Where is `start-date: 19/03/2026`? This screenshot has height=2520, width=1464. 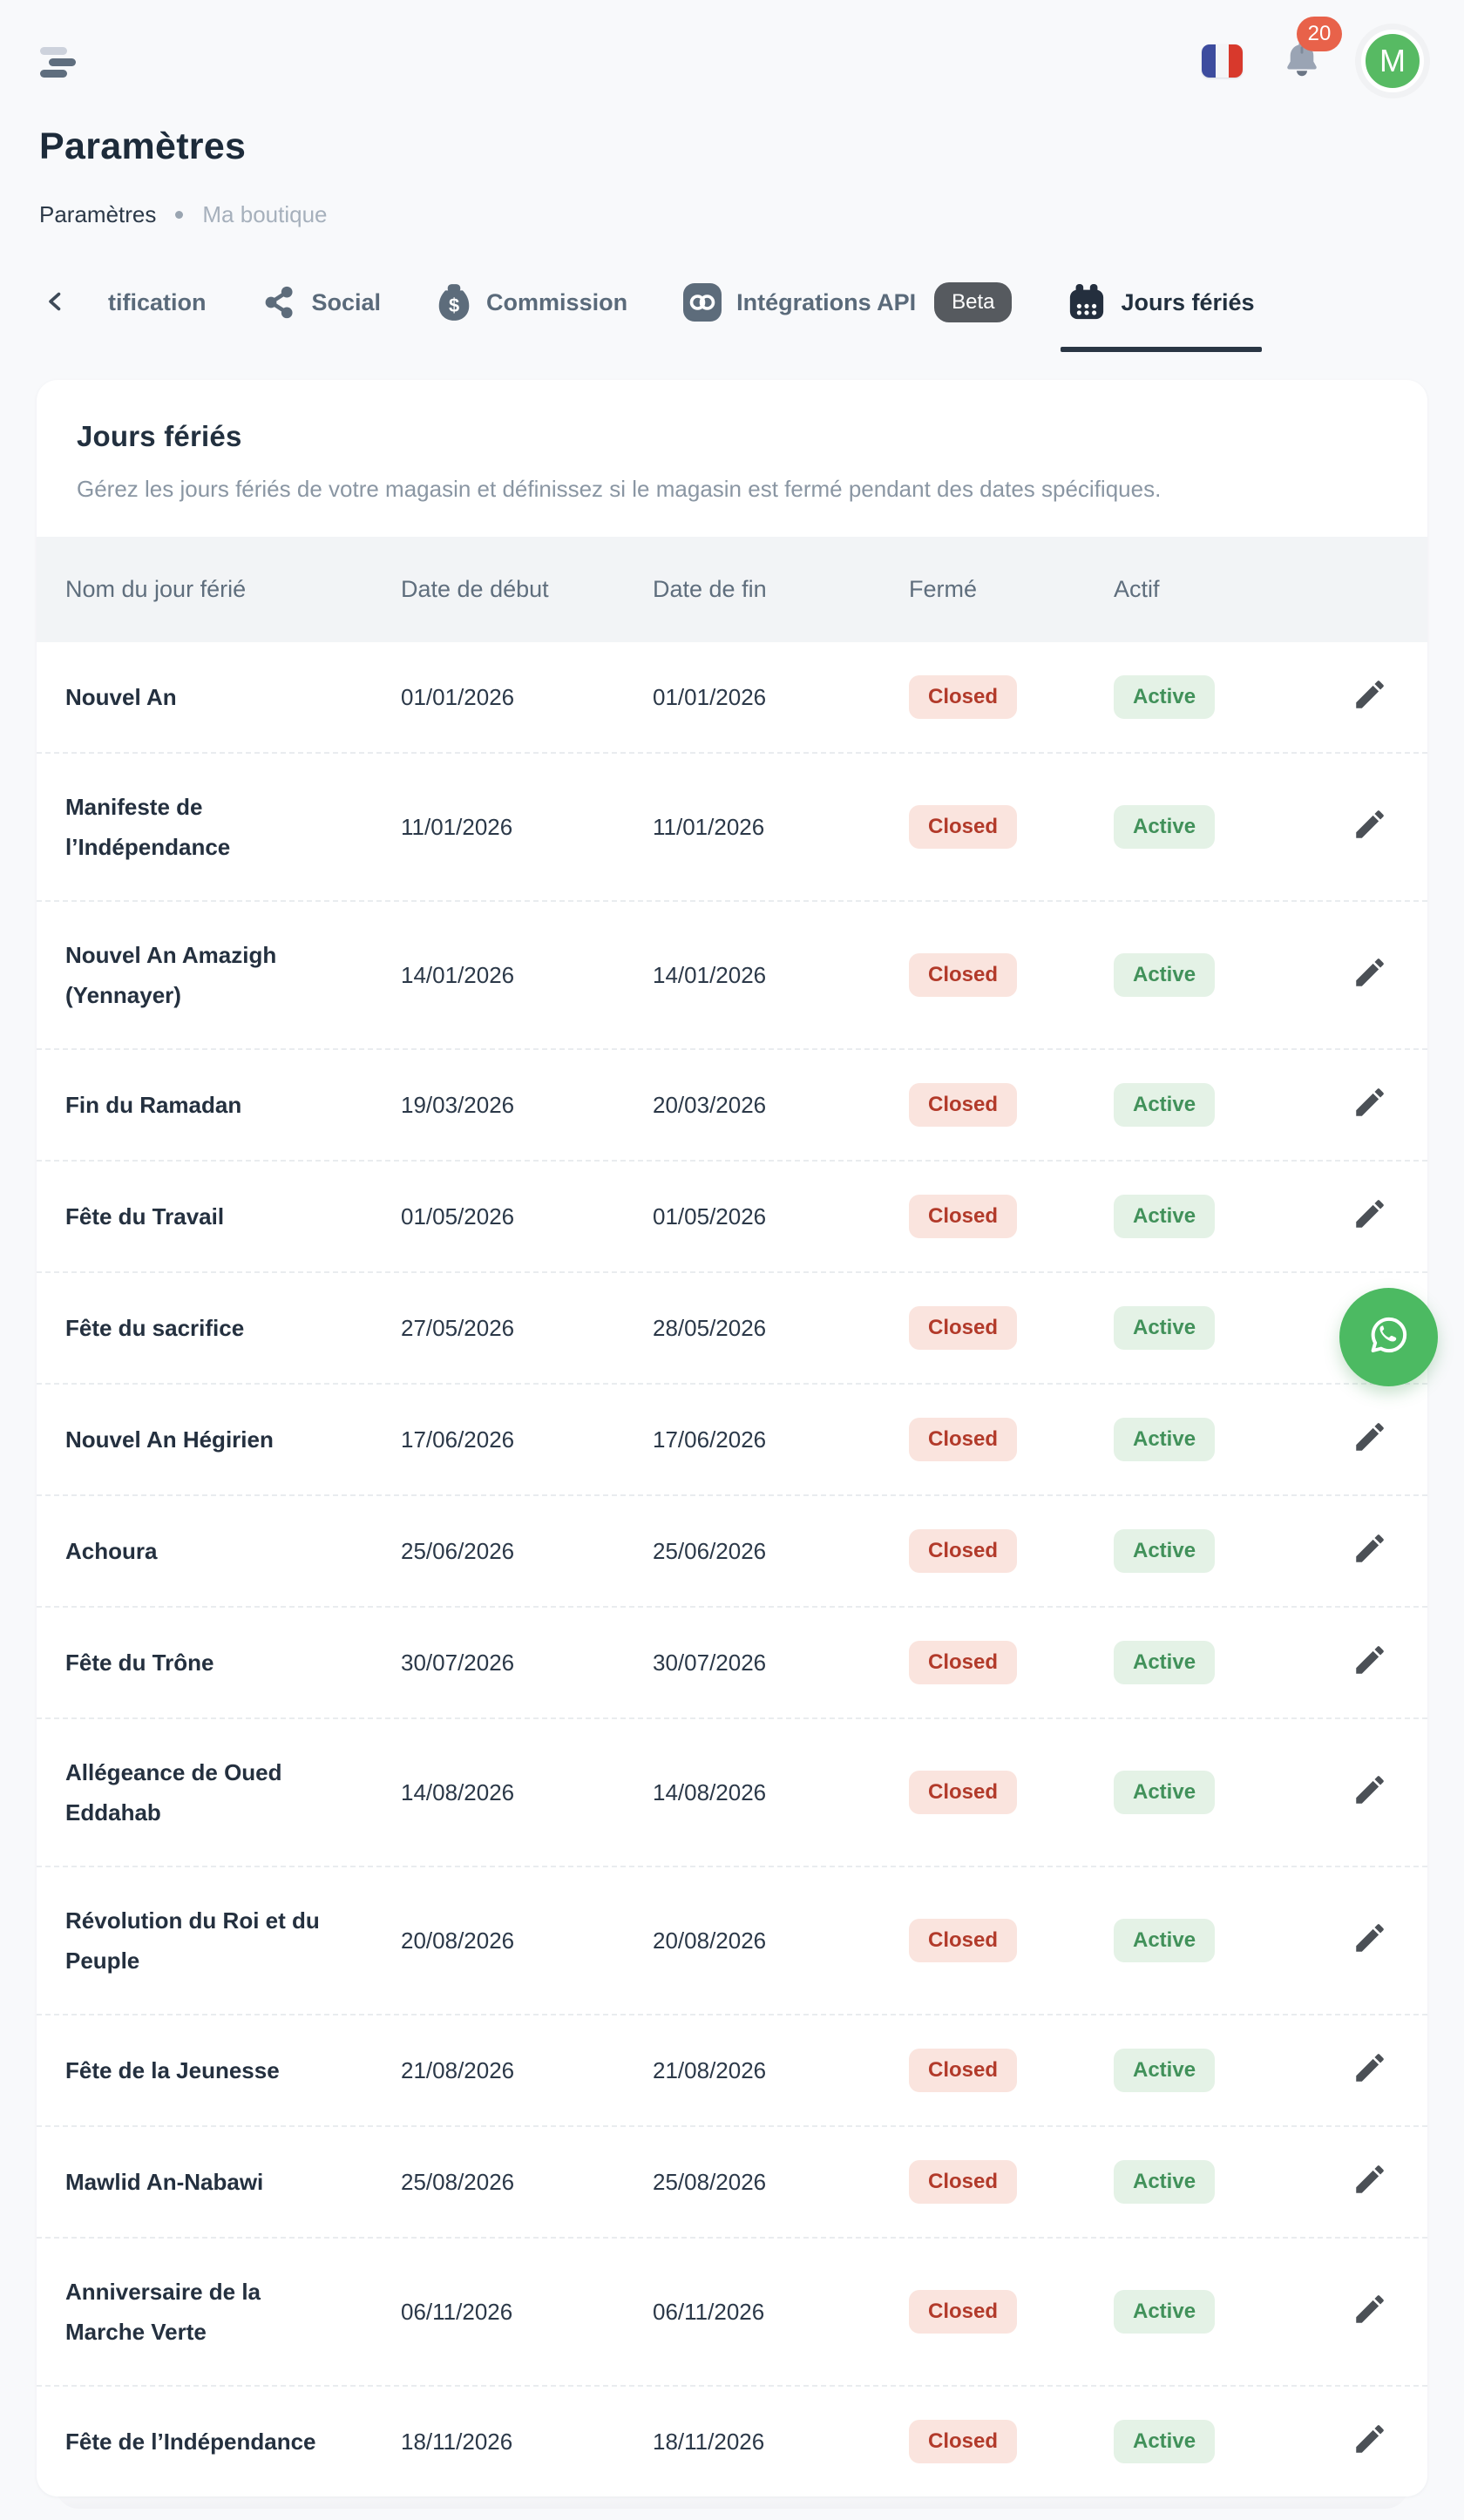 start-date: 19/03/2026 is located at coordinates (458, 1104).